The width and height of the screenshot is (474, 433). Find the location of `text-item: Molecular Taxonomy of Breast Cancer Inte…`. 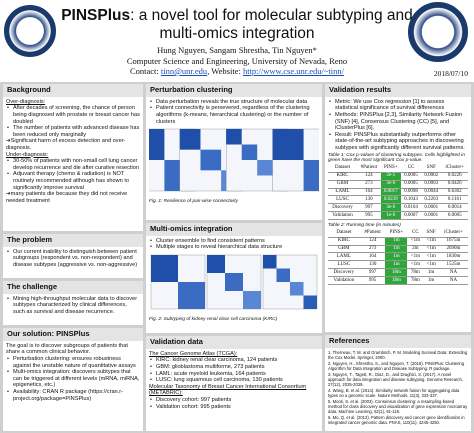

text-item: Molecular Taxonomy of Breast Cancer Inte… is located at coordinates (228, 390).